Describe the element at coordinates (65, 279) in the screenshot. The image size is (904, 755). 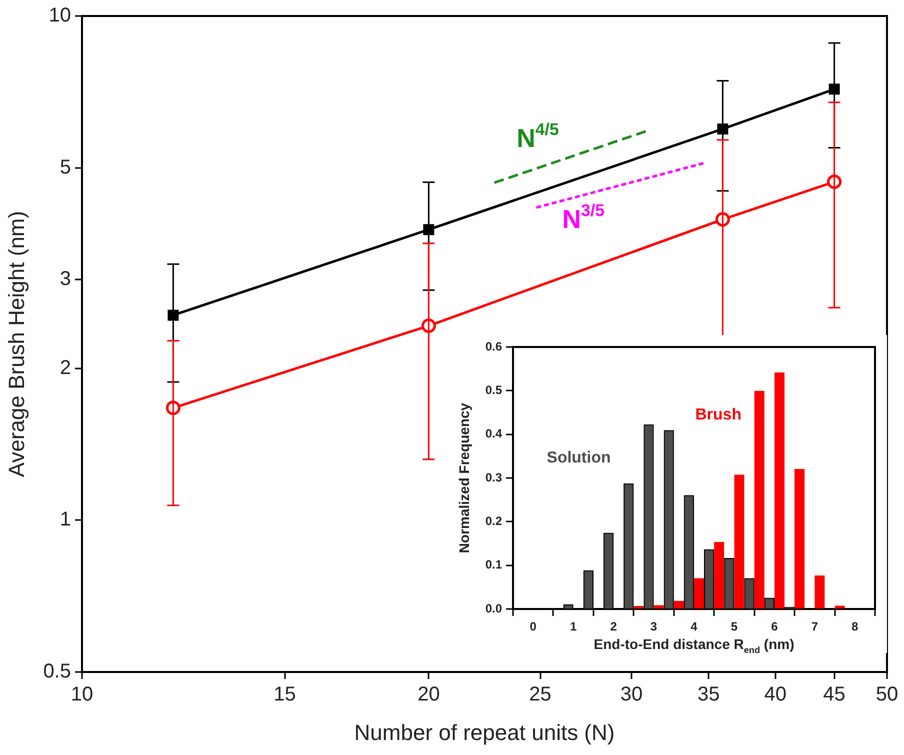
I see `y-tick-label: 3` at that location.